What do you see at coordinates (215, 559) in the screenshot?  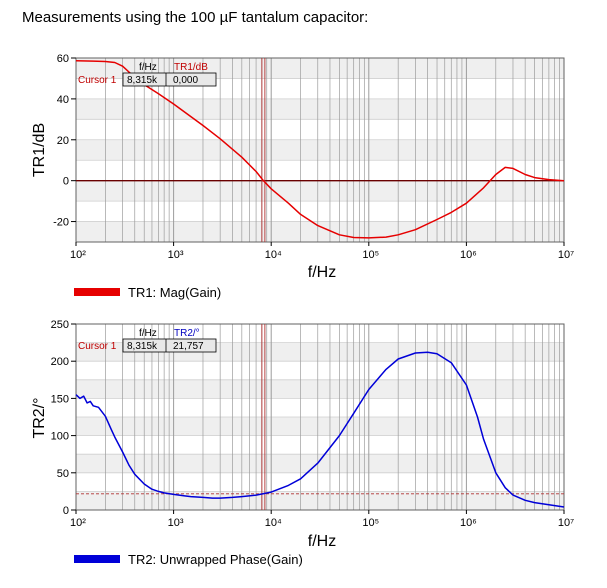 I see `legend-label: TR2: Unwrapped Phase(Gain)` at bounding box center [215, 559].